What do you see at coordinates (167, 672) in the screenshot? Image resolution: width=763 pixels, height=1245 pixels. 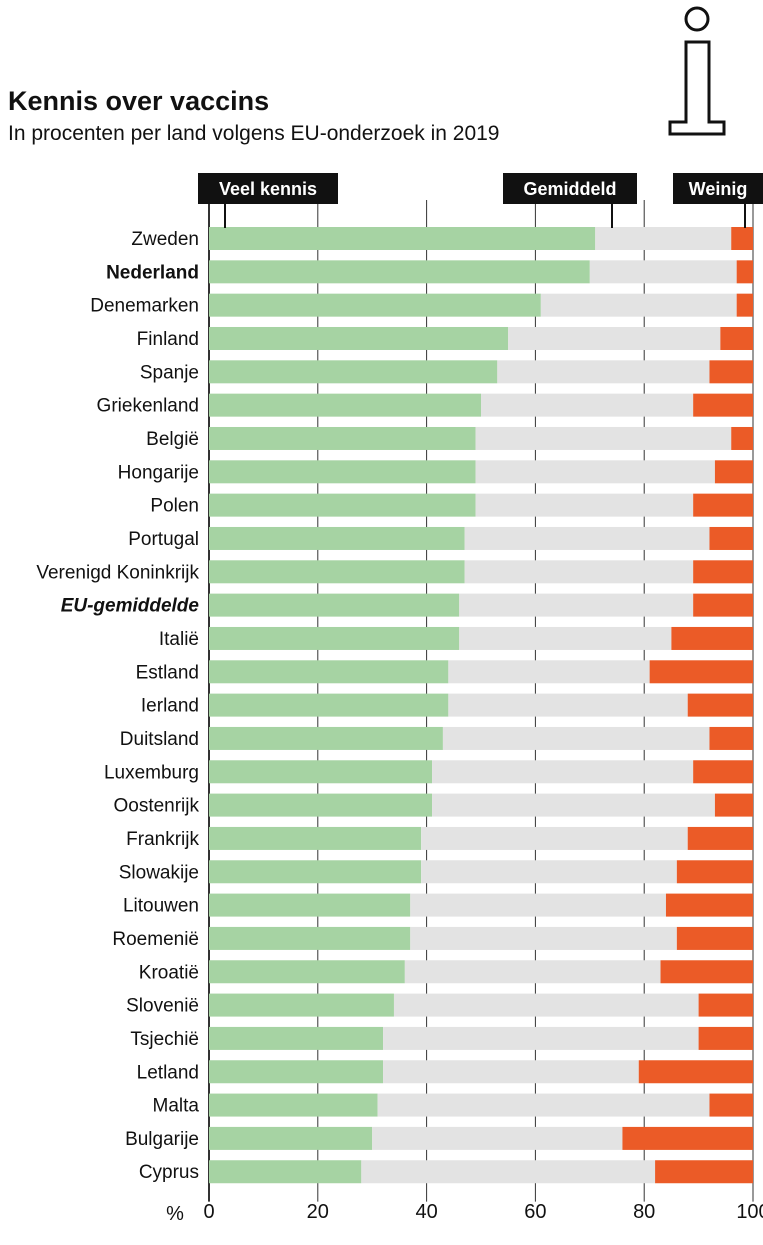 I see `category-label: Estland` at bounding box center [167, 672].